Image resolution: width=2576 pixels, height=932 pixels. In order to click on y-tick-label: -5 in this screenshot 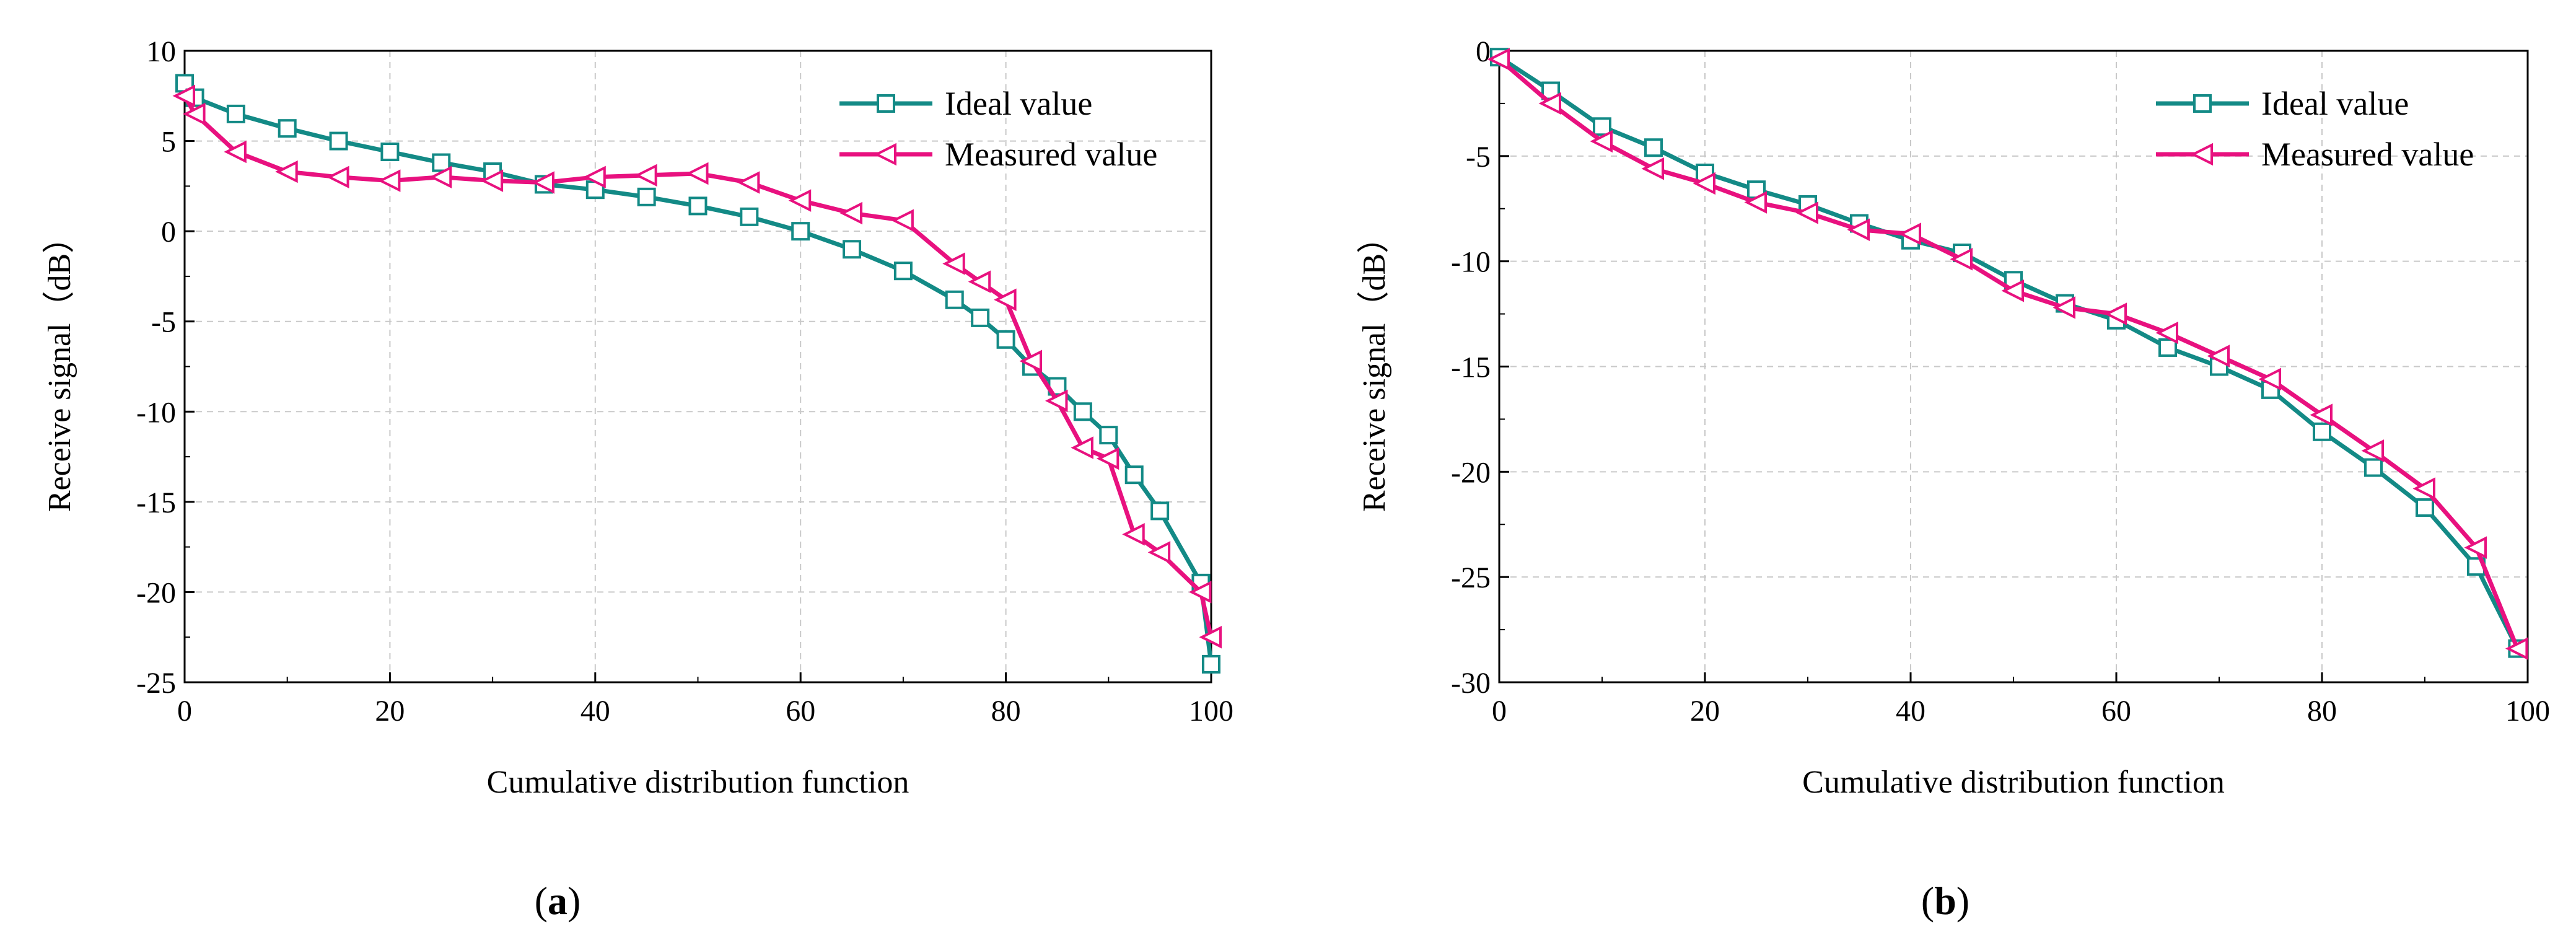, I will do `click(163, 322)`.